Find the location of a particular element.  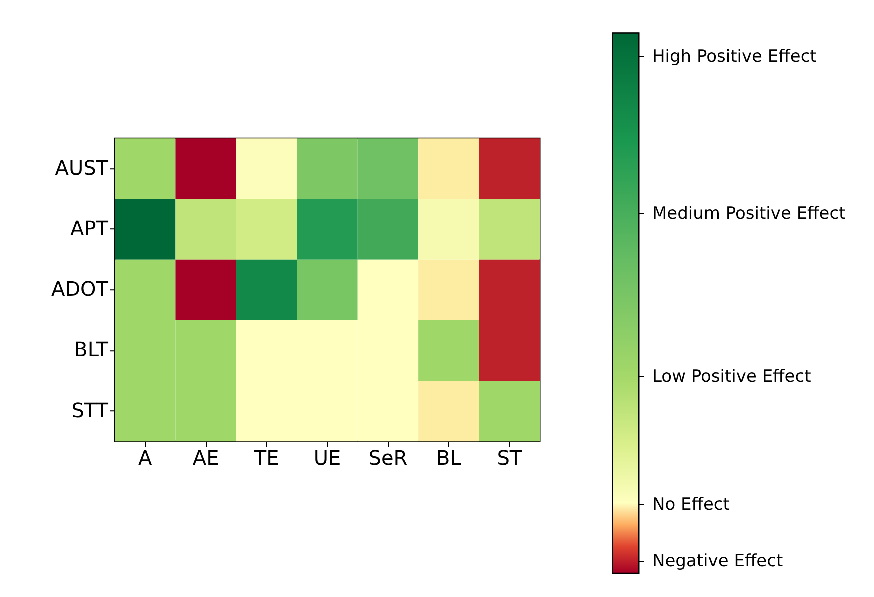

x-tick-label: AE is located at coordinates (206, 458).